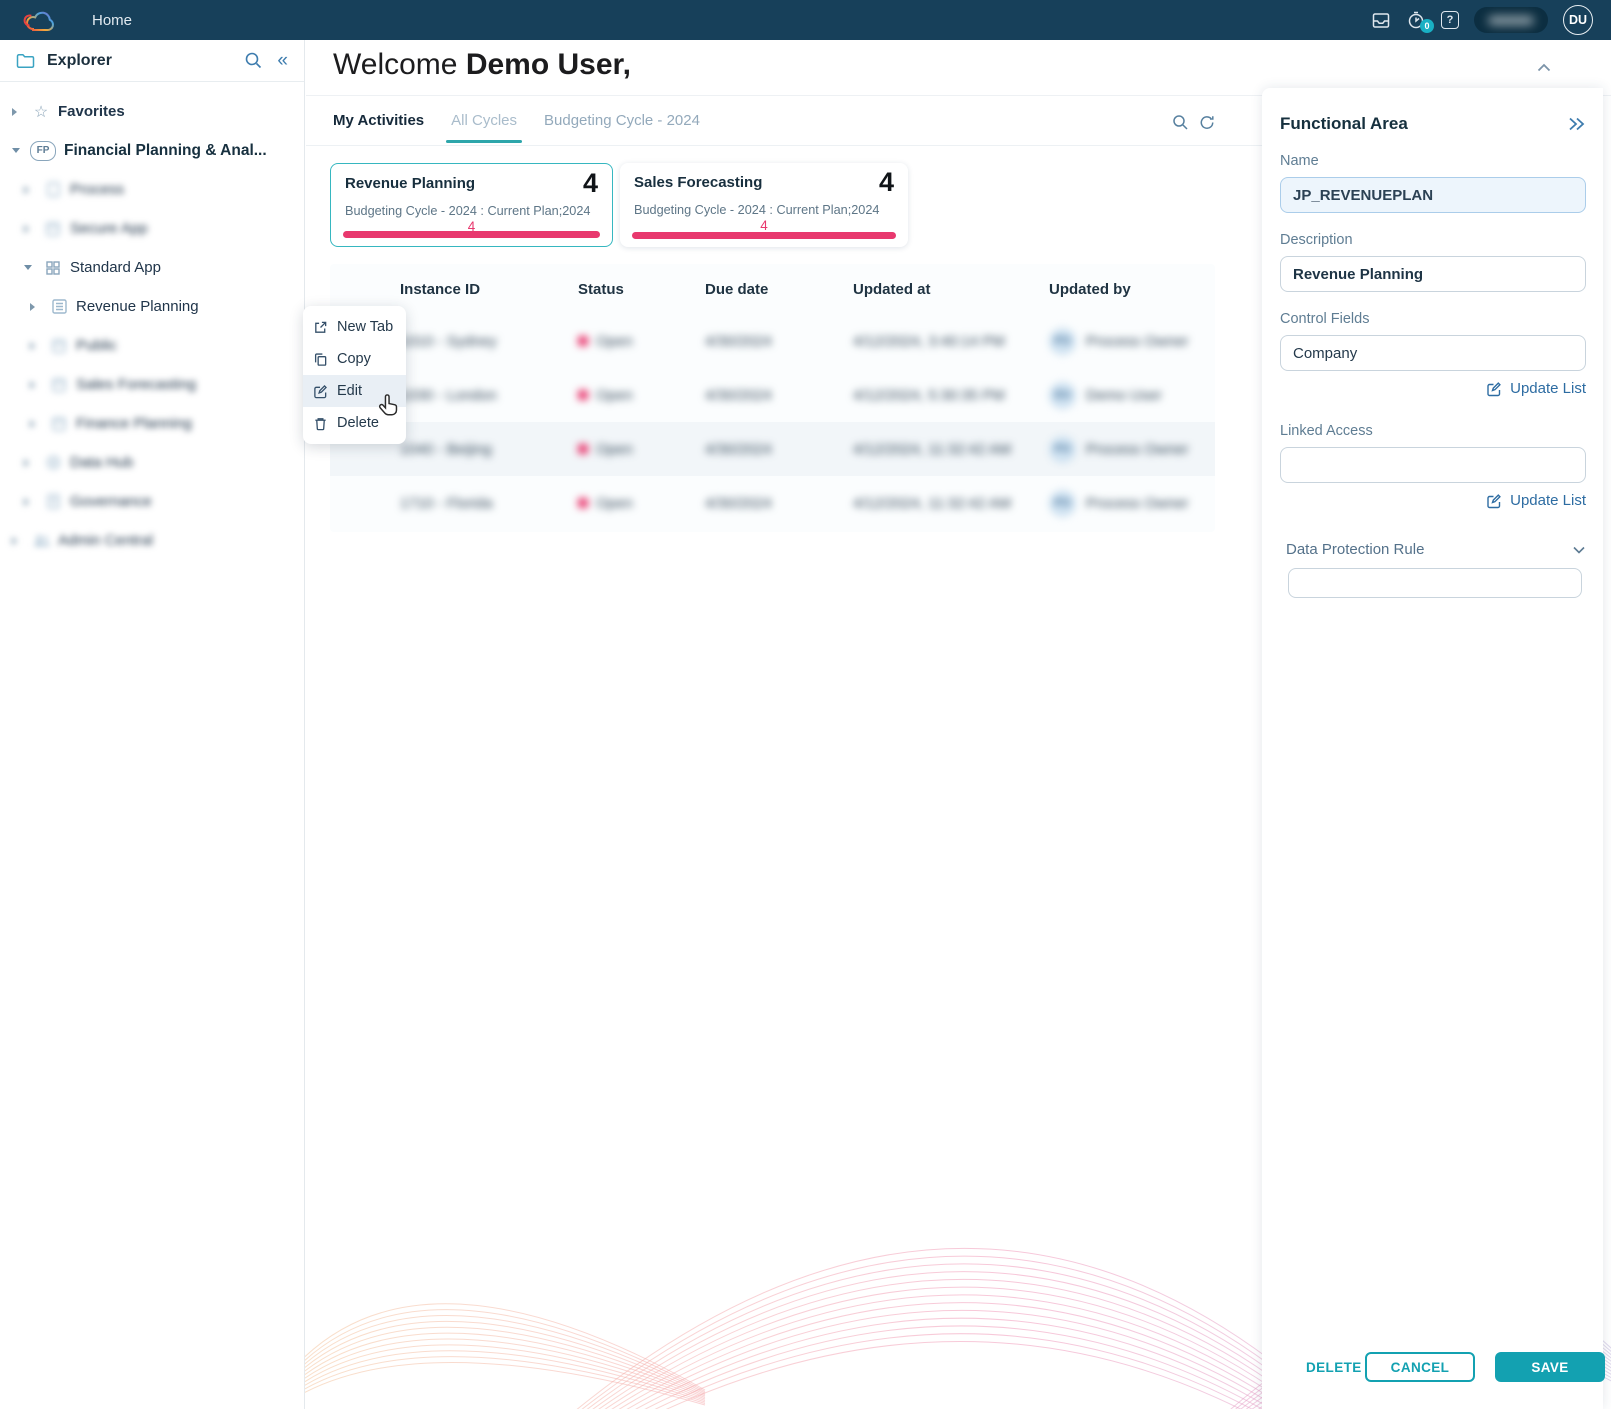 The image size is (1611, 1409). What do you see at coordinates (958, 95) in the screenshot?
I see `header-divider` at bounding box center [958, 95].